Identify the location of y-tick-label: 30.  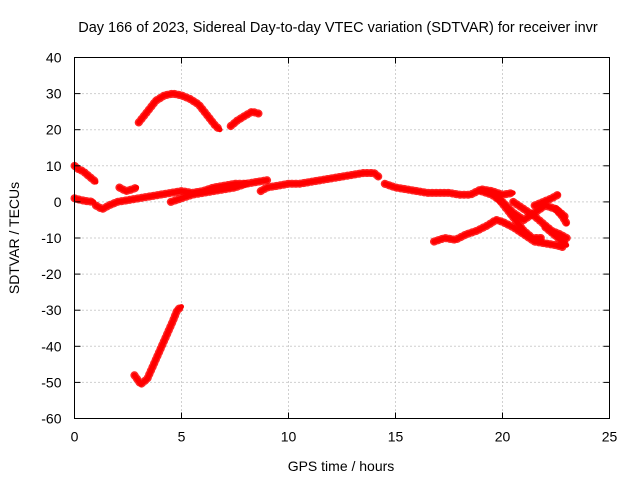
(54, 94).